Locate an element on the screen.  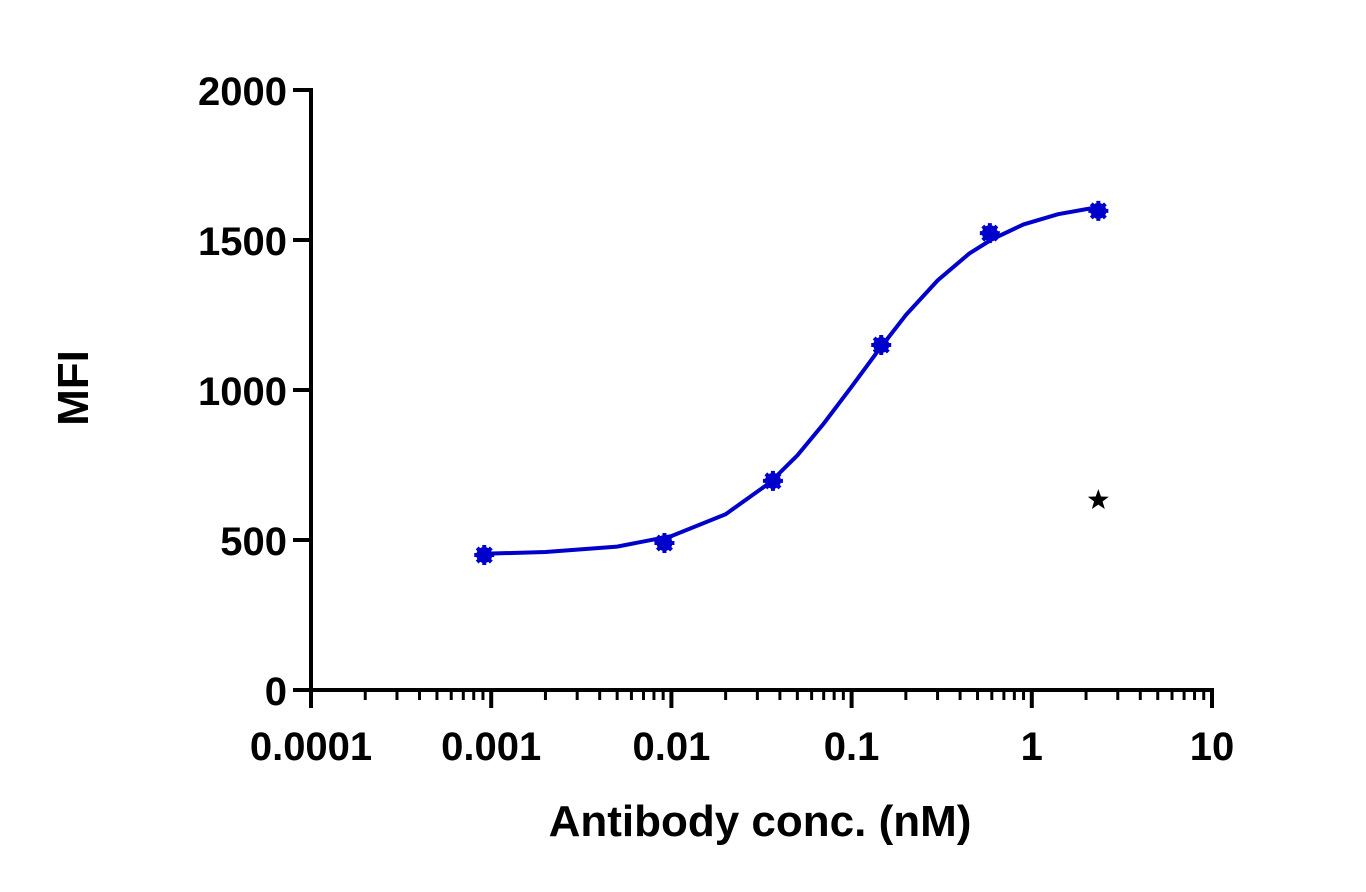
x-axis-title: Antibody conc. (nM) is located at coordinates (760, 821).